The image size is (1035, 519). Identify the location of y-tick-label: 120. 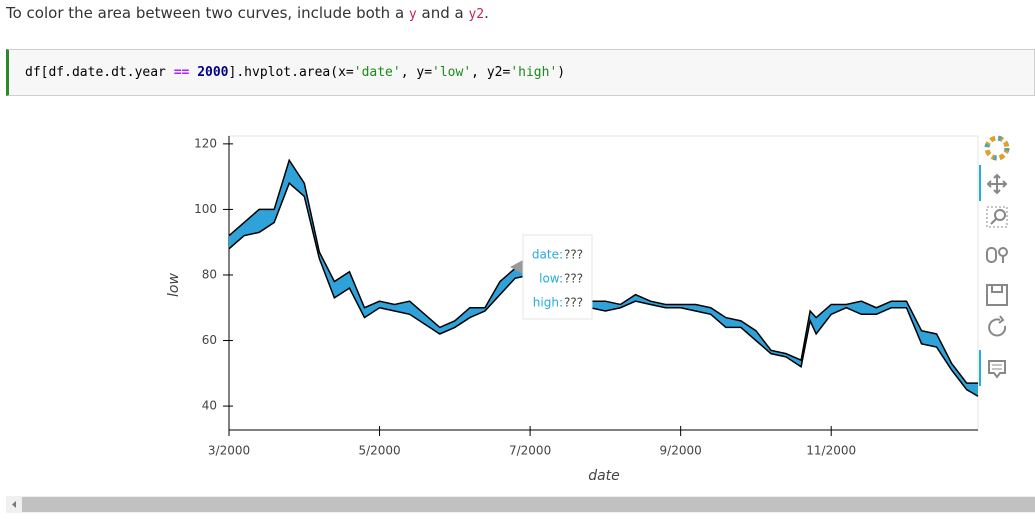
(205, 143).